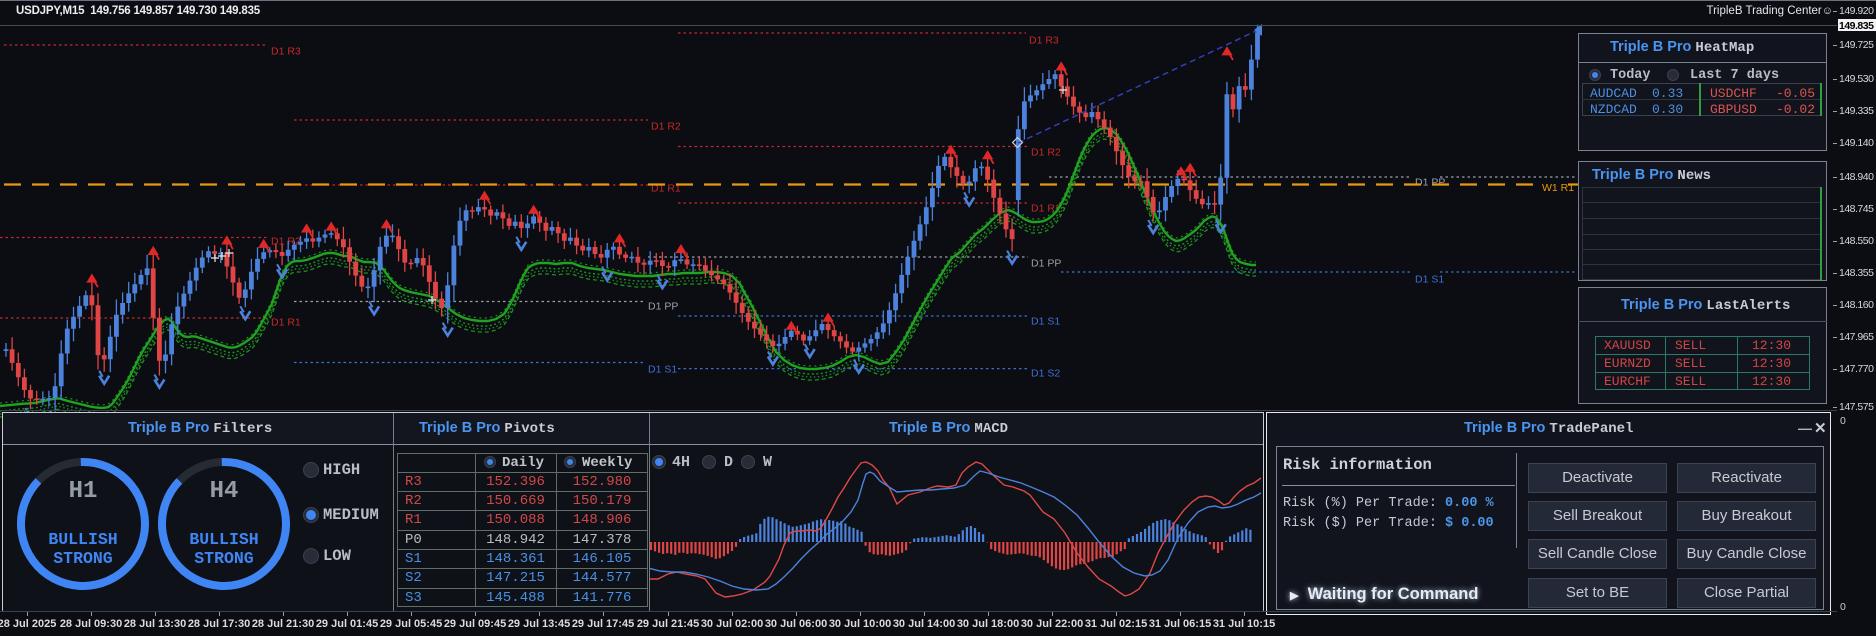 This screenshot has height=636, width=1876. Describe the element at coordinates (1558, 188) in the screenshot. I see `svg-text: W1 R1` at that location.